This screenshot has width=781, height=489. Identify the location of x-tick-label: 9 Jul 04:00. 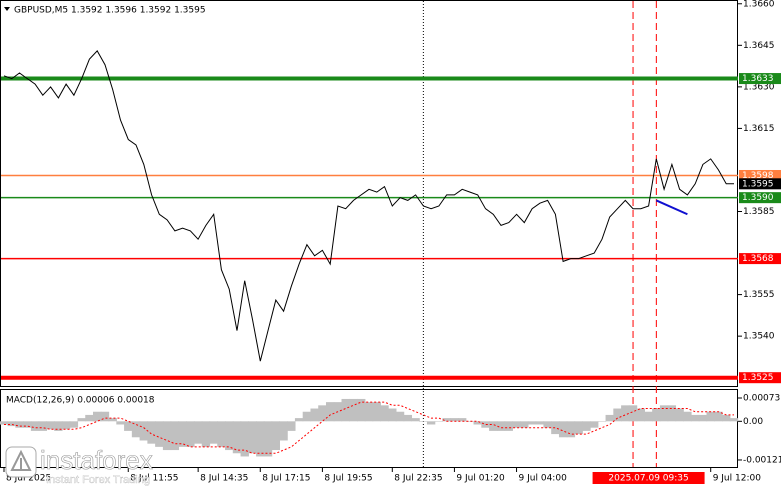
(543, 479).